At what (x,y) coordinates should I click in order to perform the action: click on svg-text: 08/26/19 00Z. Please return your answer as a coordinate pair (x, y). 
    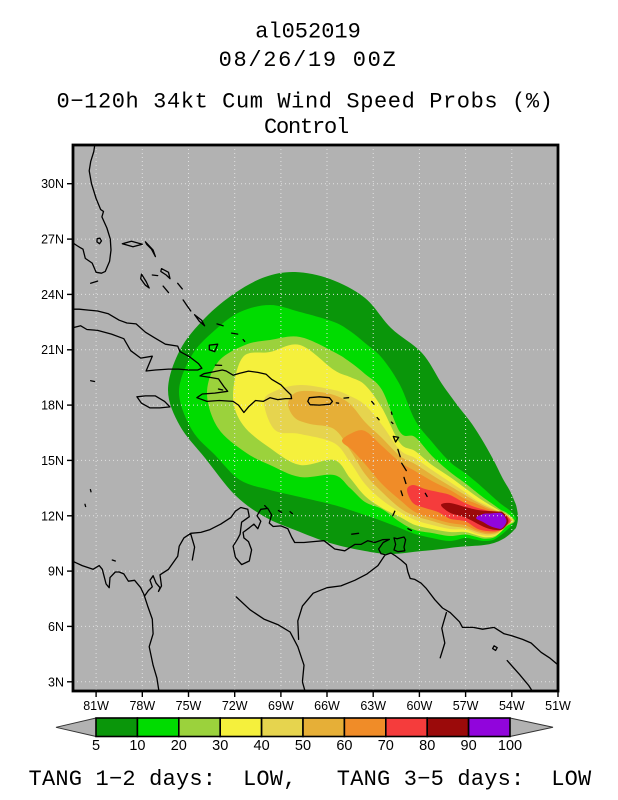
    Looking at the image, I should click on (308, 60).